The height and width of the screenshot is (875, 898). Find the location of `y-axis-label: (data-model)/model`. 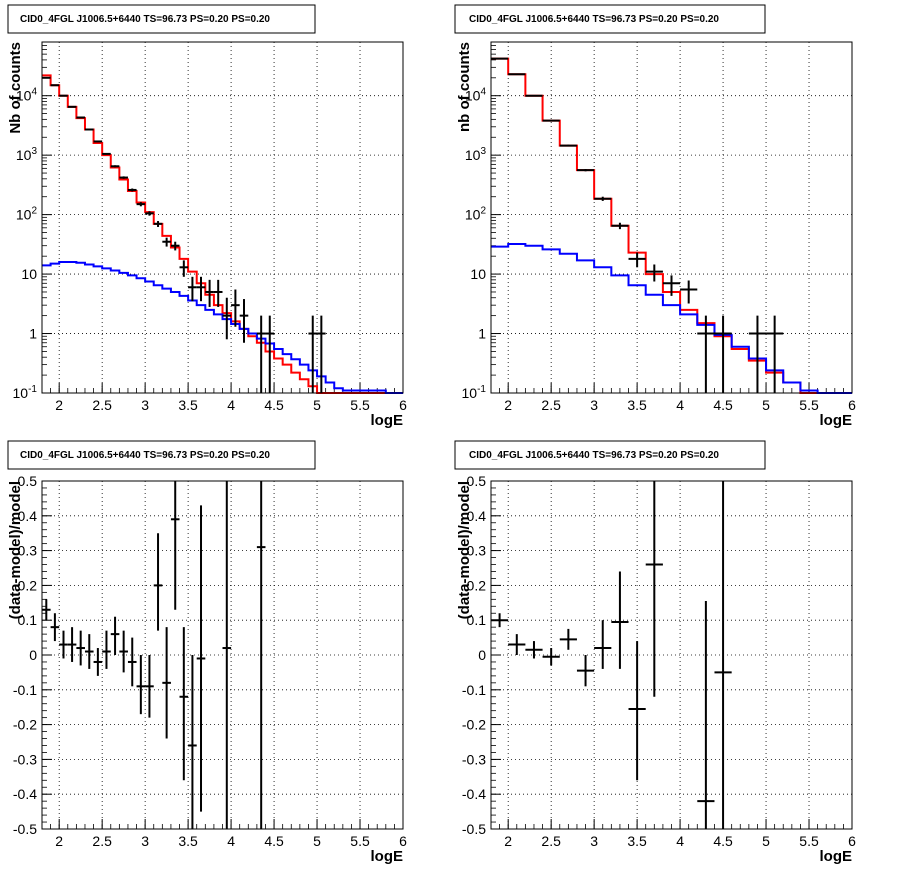

y-axis-label: (data-model)/model is located at coordinates (464, 550).